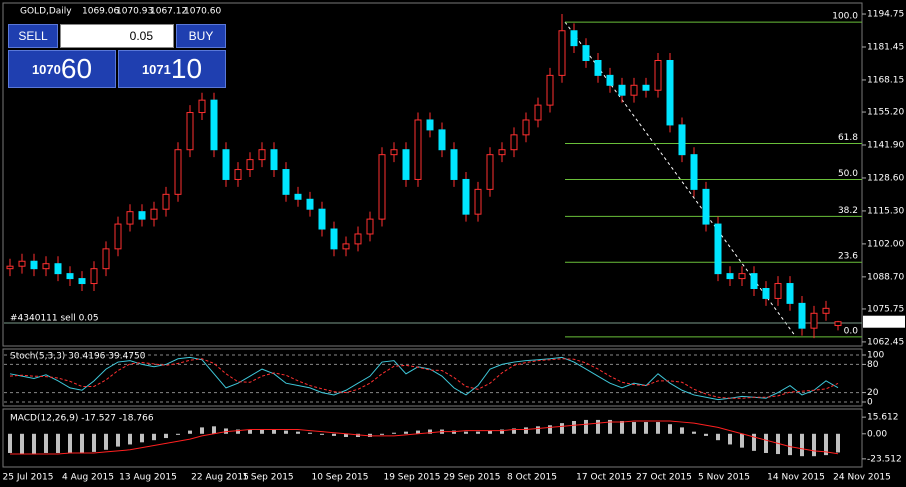 The width and height of the screenshot is (906, 487). What do you see at coordinates (168, 12) in the screenshot?
I see `ohlc-low: 1067.12` at bounding box center [168, 12].